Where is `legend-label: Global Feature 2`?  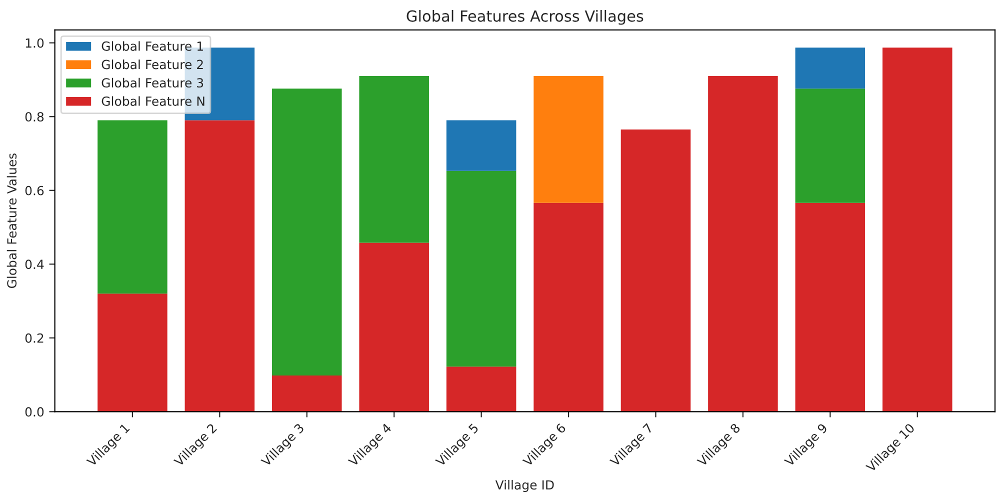 legend-label: Global Feature 2 is located at coordinates (152, 65).